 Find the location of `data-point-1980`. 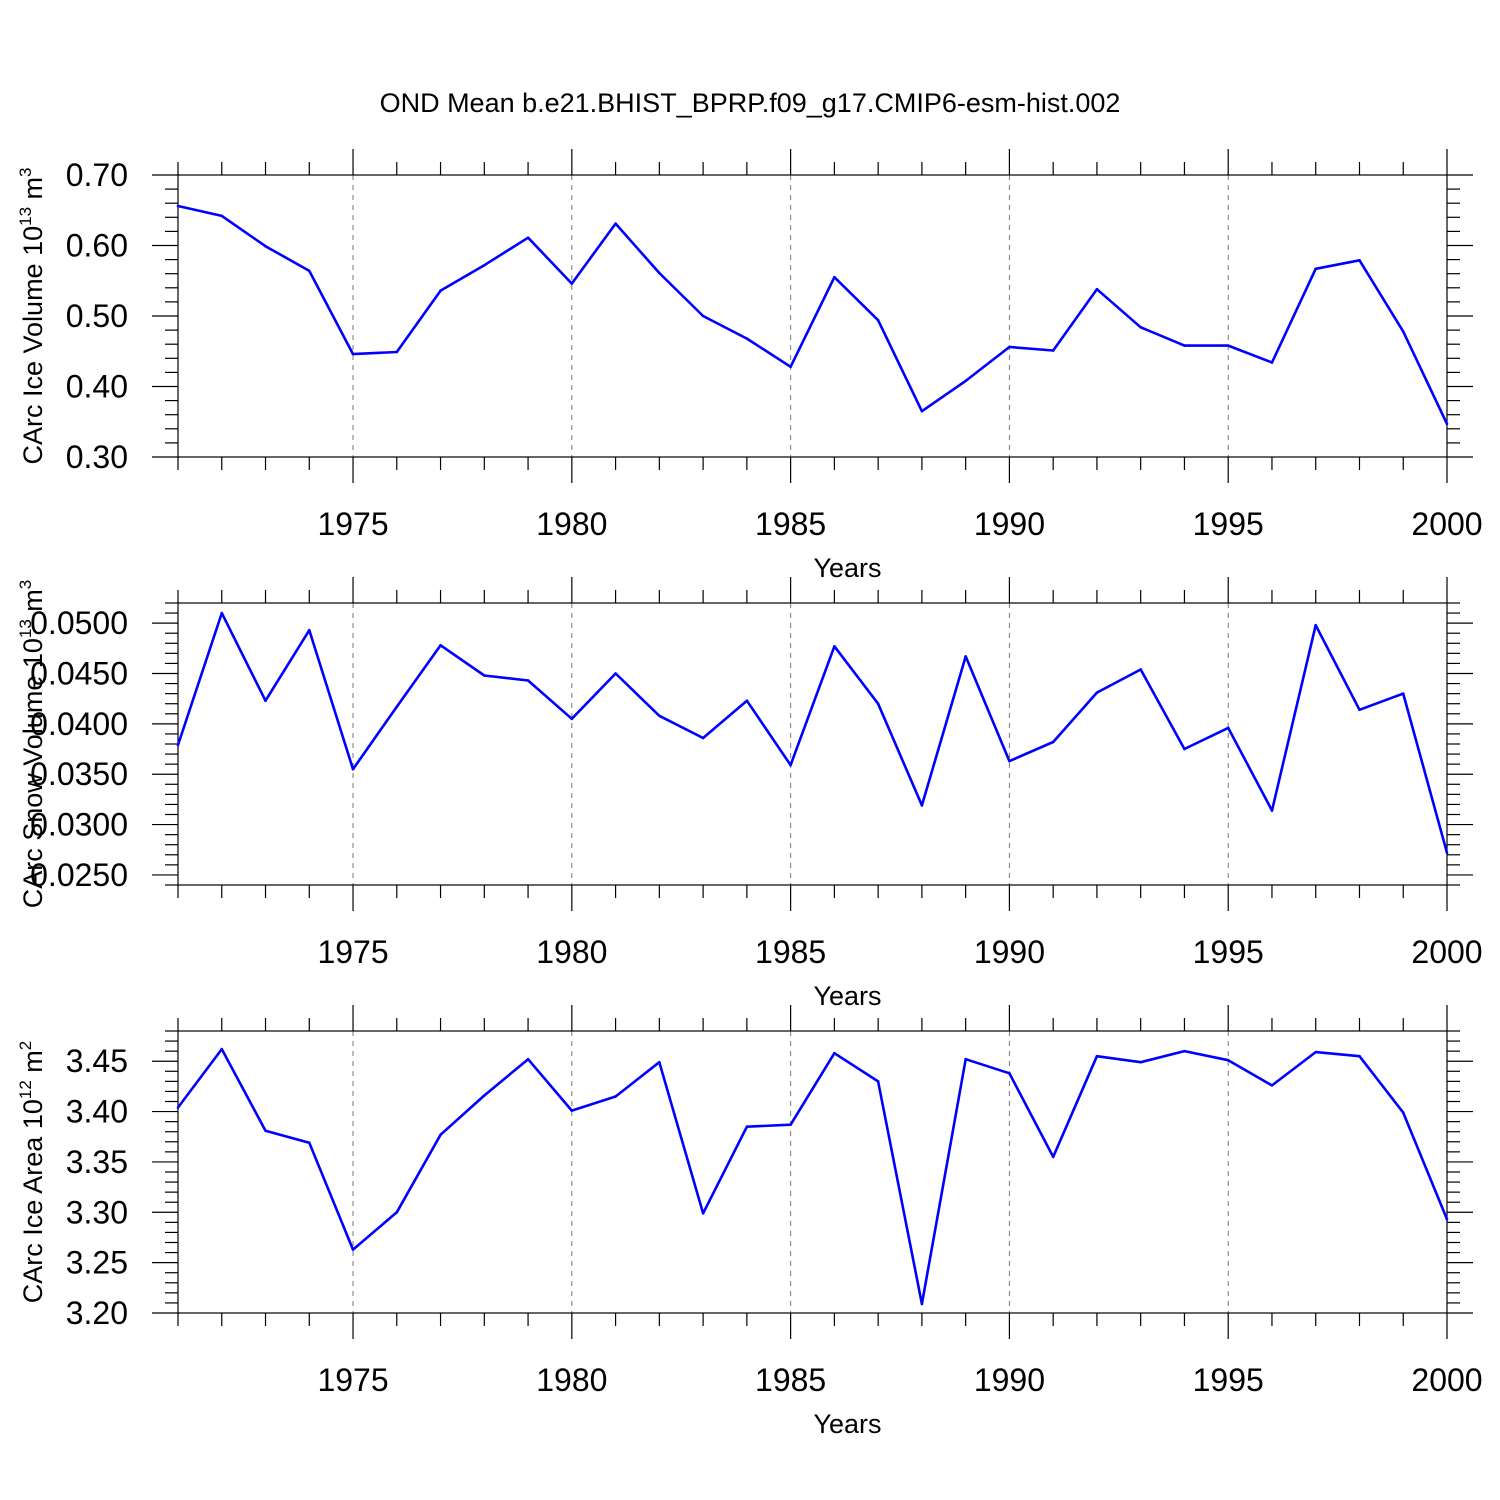

data-point-1980 is located at coordinates (572, 283).